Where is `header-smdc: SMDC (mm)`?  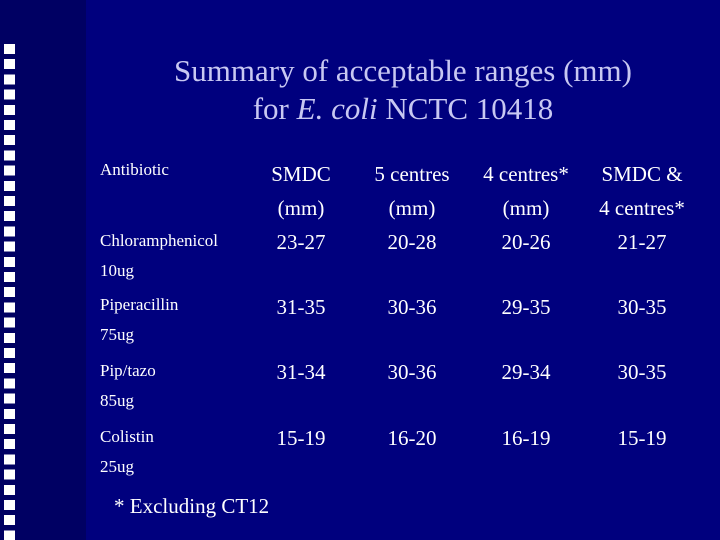
header-smdc: SMDC (mm) is located at coordinates (301, 191).